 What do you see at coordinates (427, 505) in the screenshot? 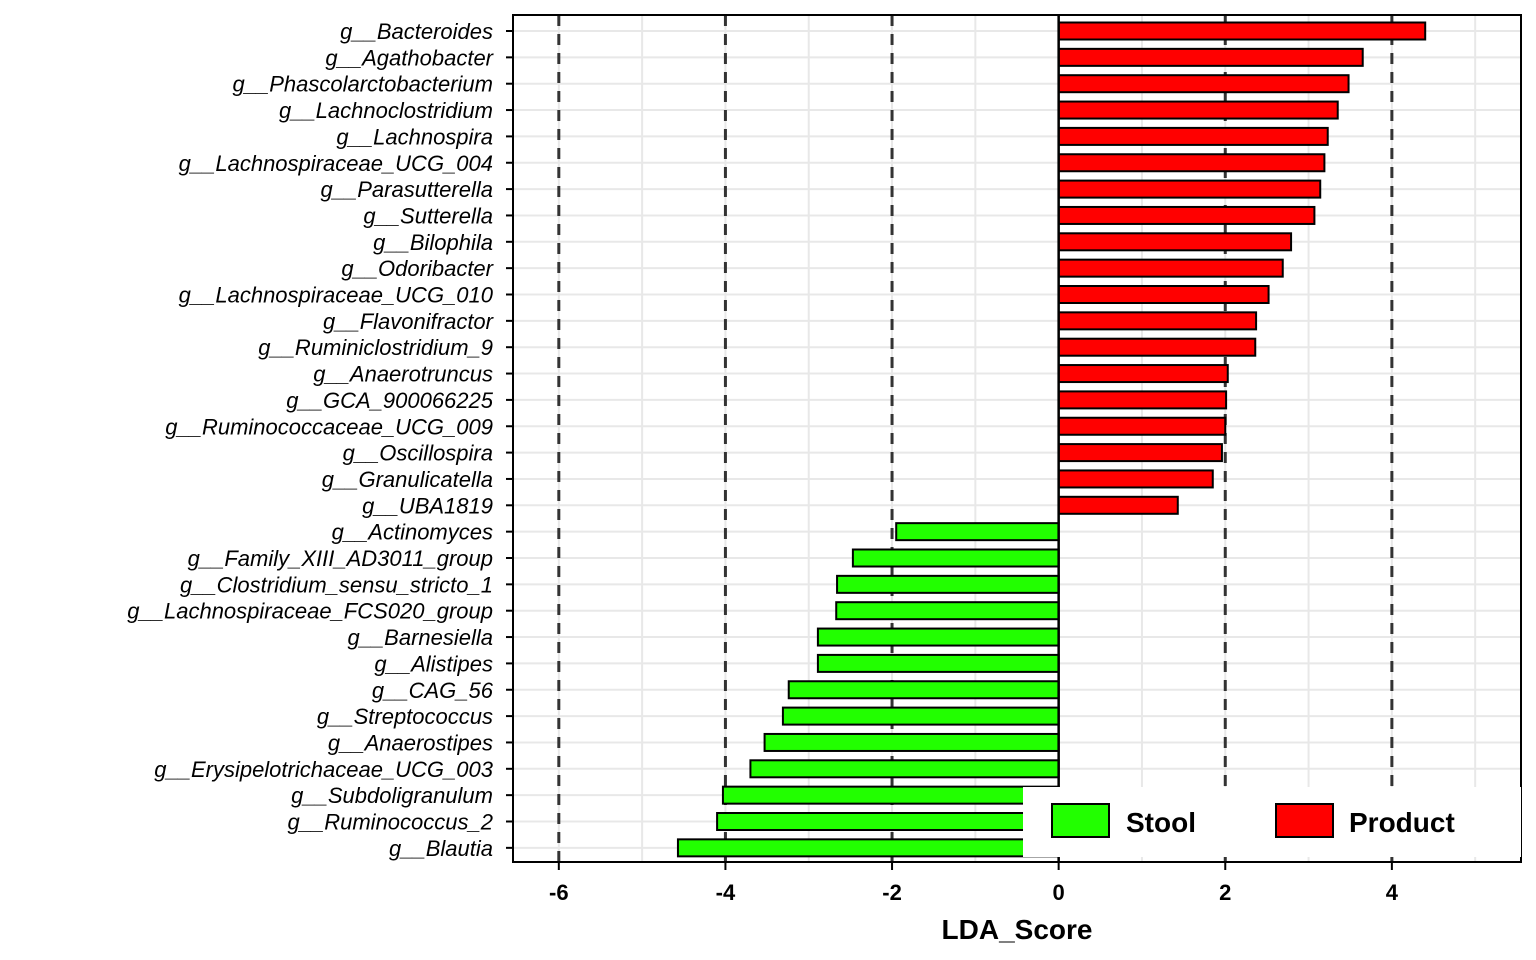
I see `y-tick-label: g__UBA1819` at bounding box center [427, 505].